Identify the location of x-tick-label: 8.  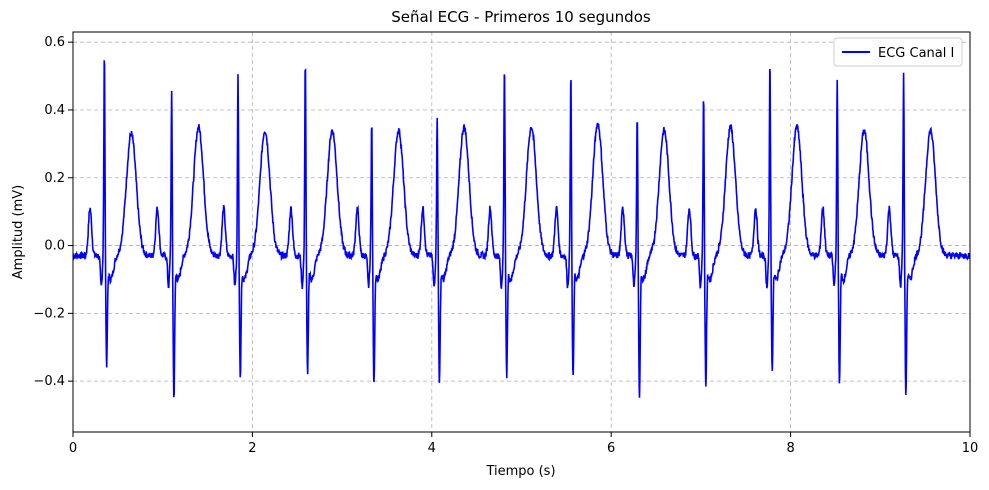
(790, 448).